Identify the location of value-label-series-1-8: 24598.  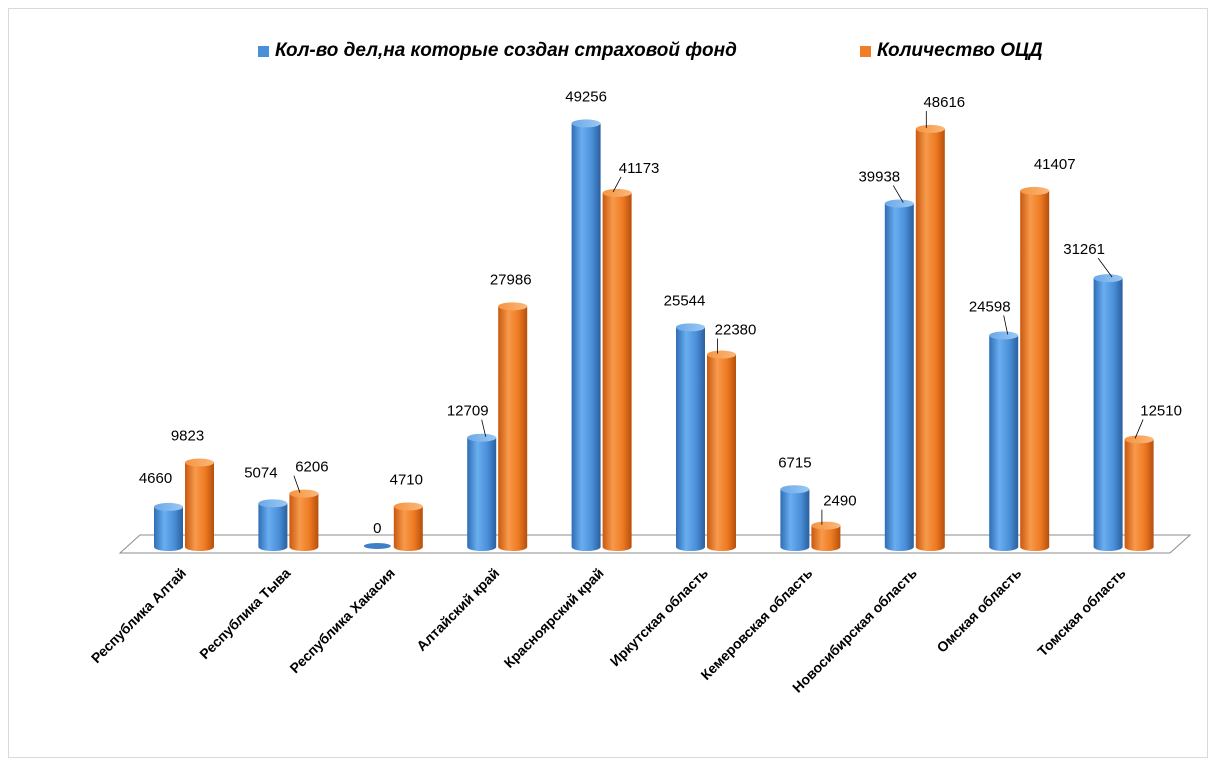
(990, 306).